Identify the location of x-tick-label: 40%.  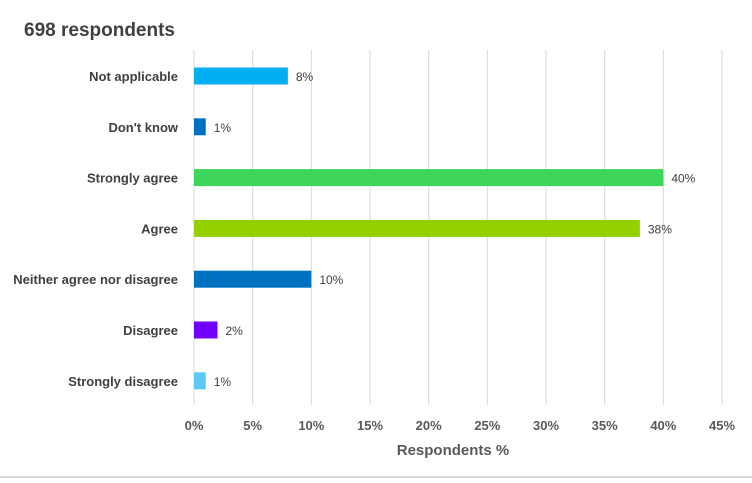
(663, 425).